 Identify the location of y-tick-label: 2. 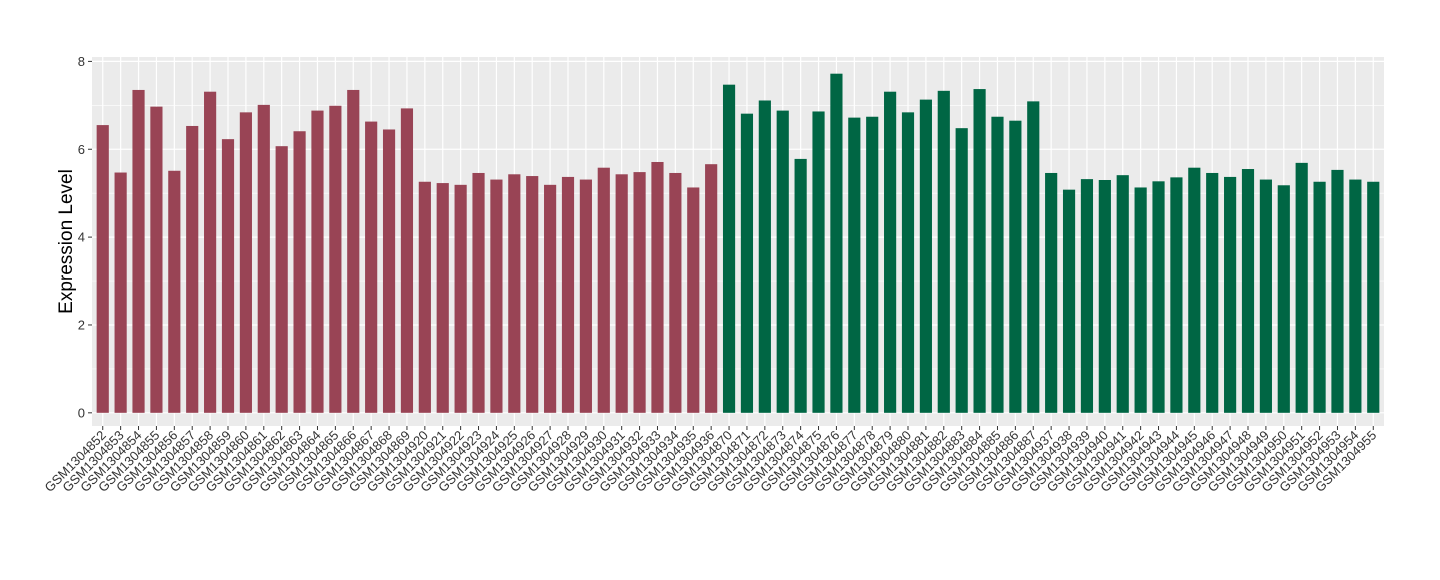
(81, 324).